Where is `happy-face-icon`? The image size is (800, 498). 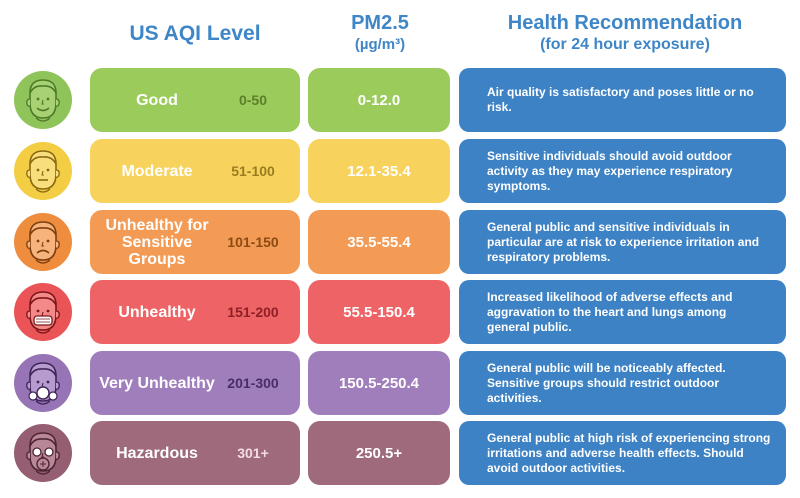 happy-face-icon is located at coordinates (43, 100).